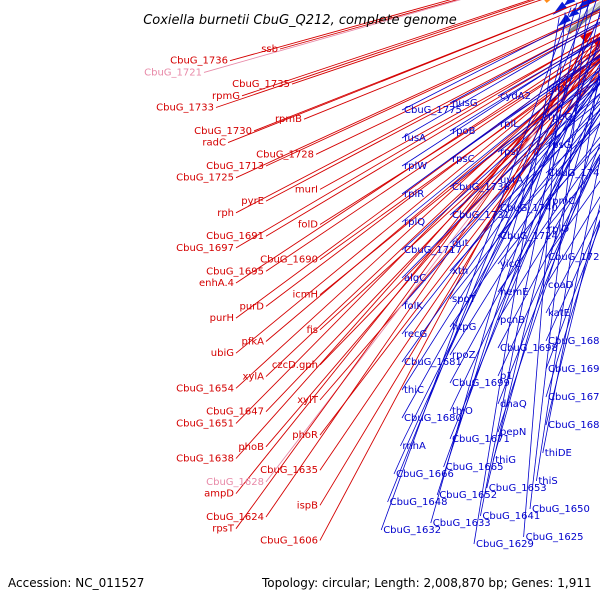  What do you see at coordinates (289, 260) in the screenshot?
I see `left-gene-label: CbuG_1690` at bounding box center [289, 260].